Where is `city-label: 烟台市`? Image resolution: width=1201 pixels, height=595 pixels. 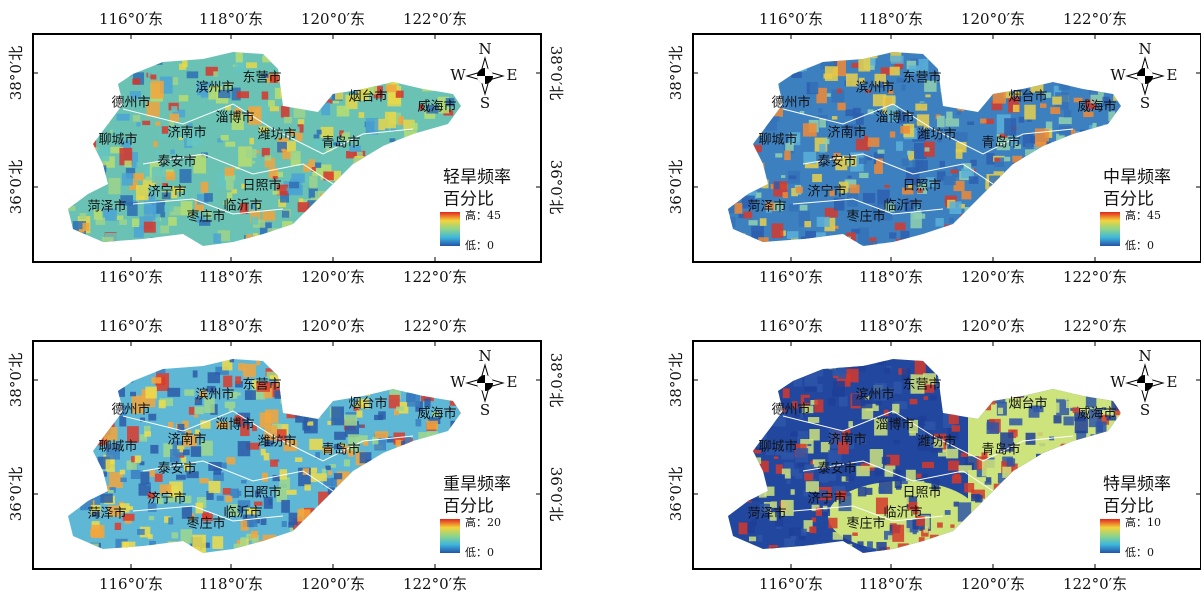 city-label: 烟台市 is located at coordinates (367, 404).